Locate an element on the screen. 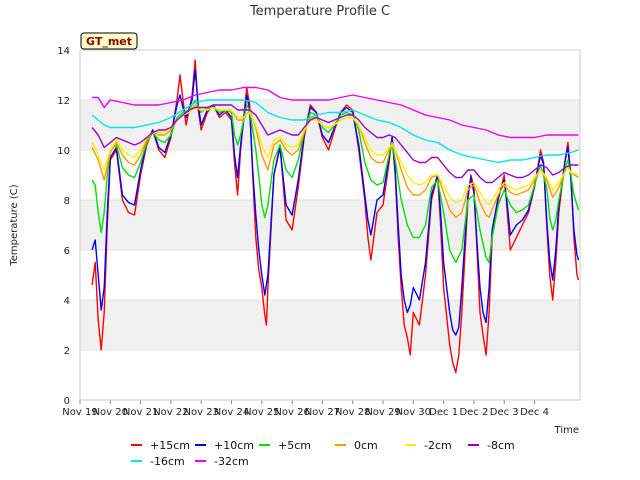 This screenshot has width=640, height=480. y-tick-label: 10 is located at coordinates (63, 151).